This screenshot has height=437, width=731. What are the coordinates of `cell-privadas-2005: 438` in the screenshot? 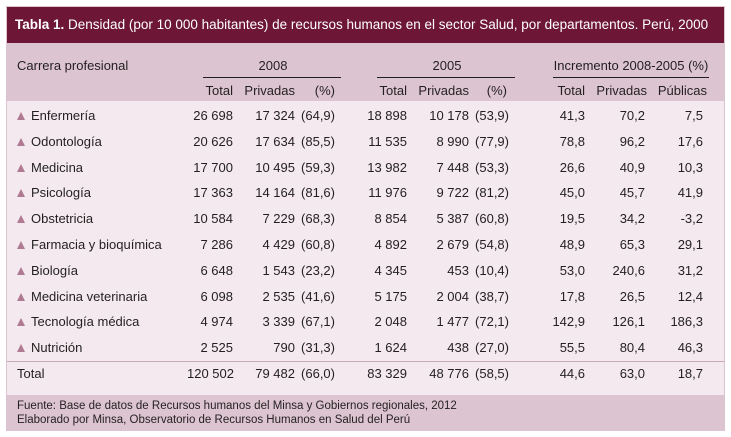 It's located at (458, 348).